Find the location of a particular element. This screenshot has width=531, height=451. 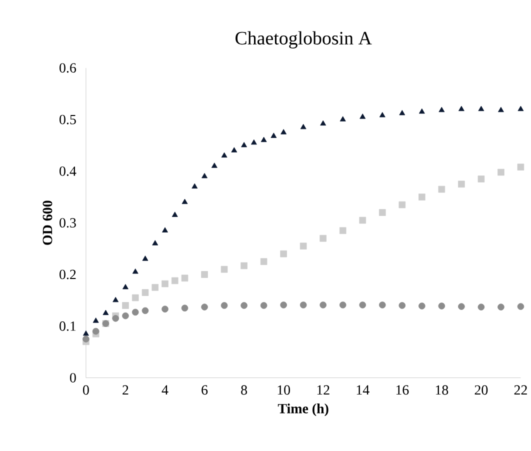

y-tick-label: 0.3 is located at coordinates (68, 223).